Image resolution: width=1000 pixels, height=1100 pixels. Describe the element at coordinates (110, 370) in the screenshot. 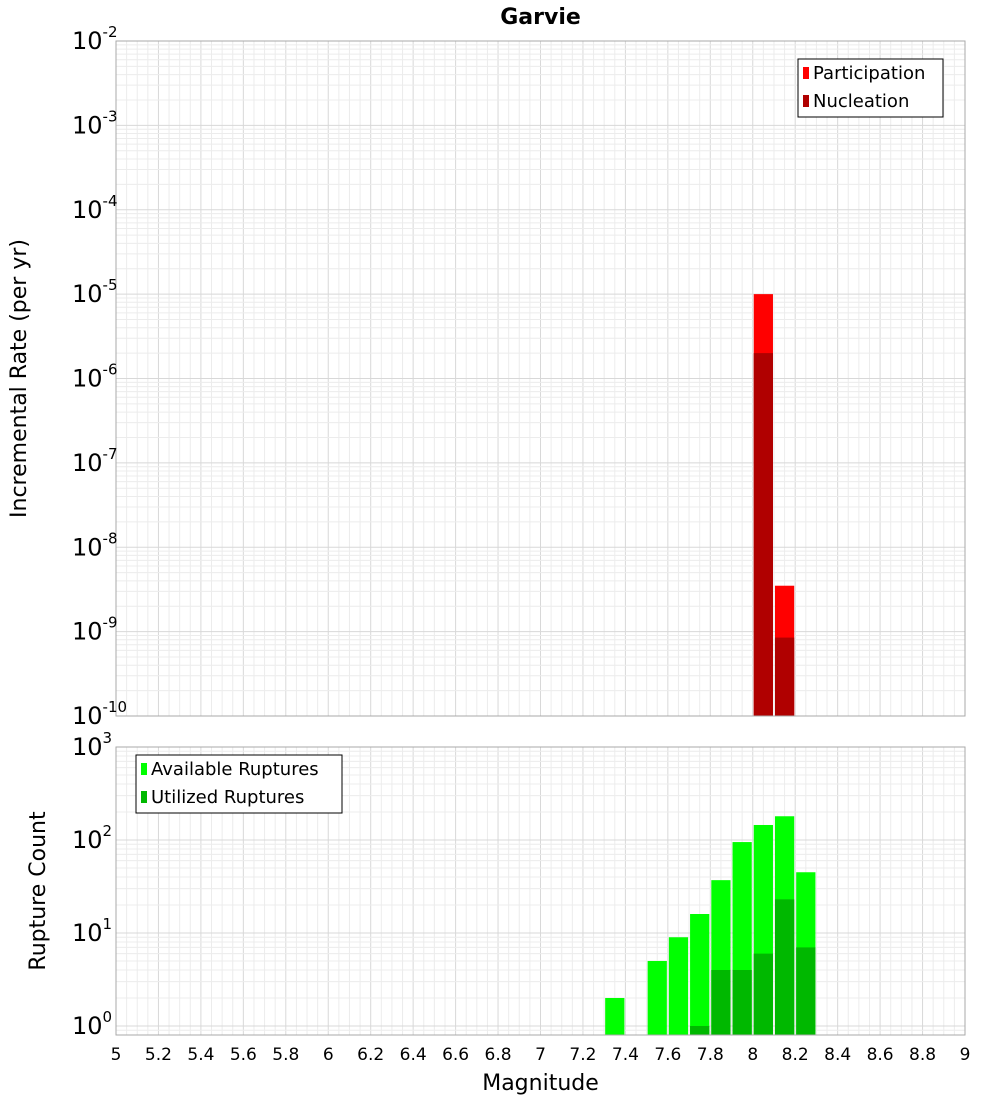

I see `y-tick-exponent: -6` at that location.